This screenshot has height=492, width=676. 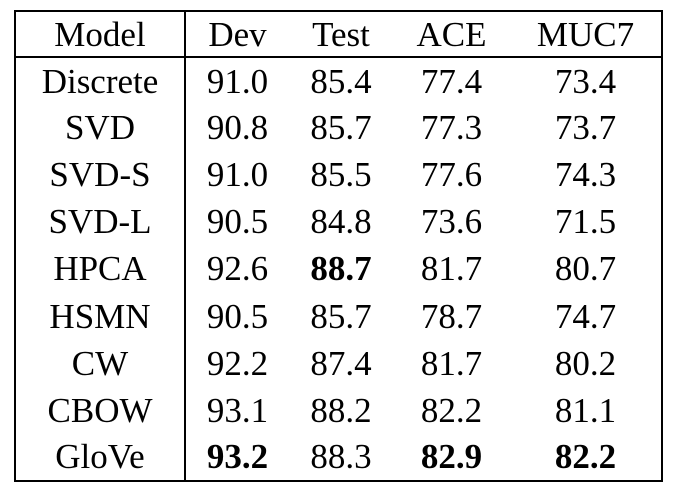 What do you see at coordinates (341, 269) in the screenshot?
I see `test-score-cell: 88.7` at bounding box center [341, 269].